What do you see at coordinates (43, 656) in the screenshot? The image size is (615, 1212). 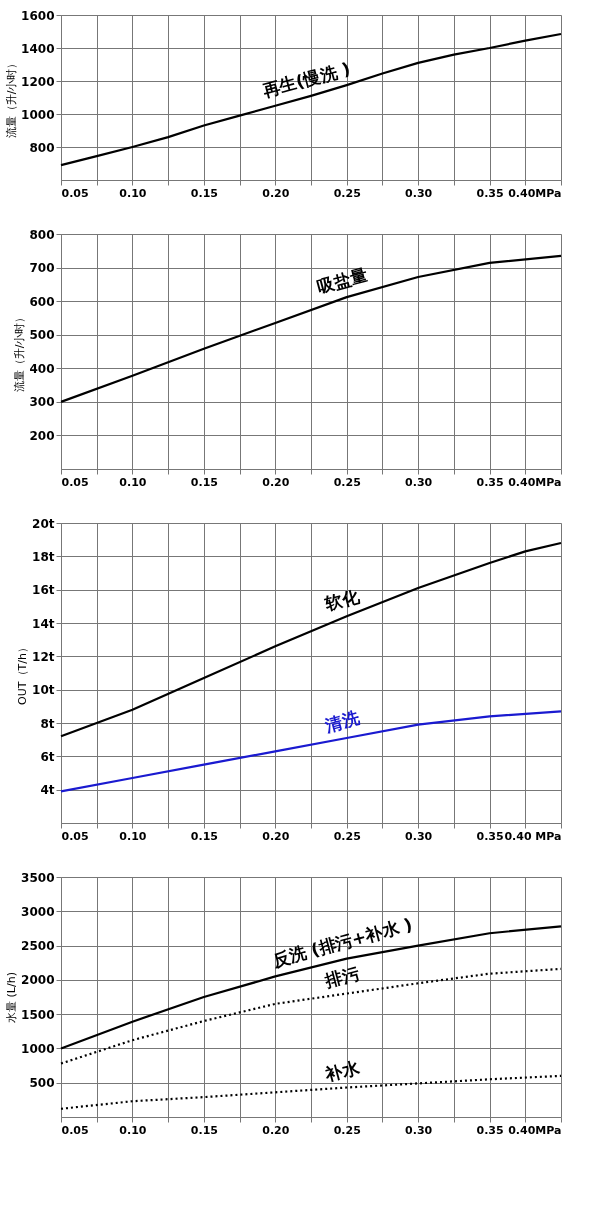 I see `y-tick-label: 12t` at bounding box center [43, 656].